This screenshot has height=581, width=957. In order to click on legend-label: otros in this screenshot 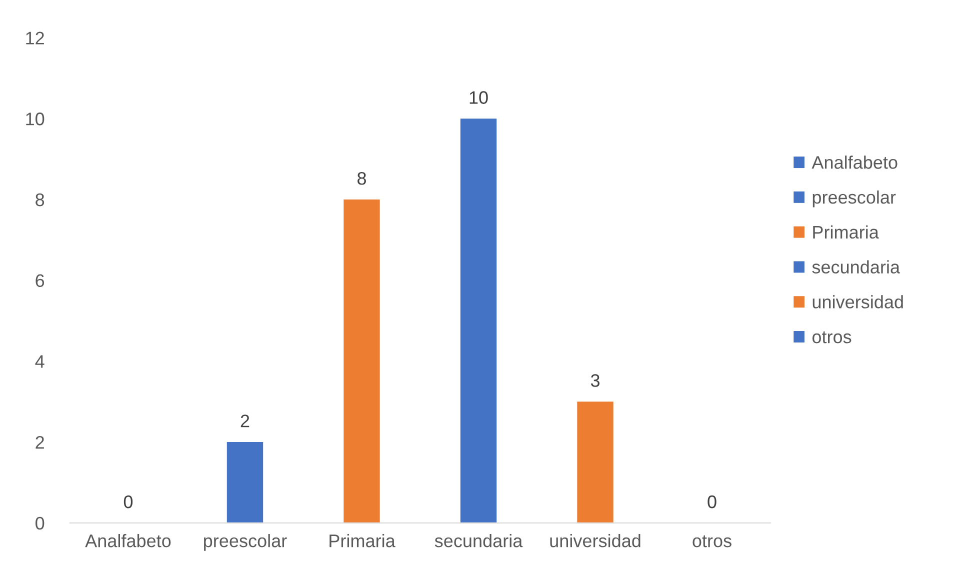, I will do `click(832, 337)`.